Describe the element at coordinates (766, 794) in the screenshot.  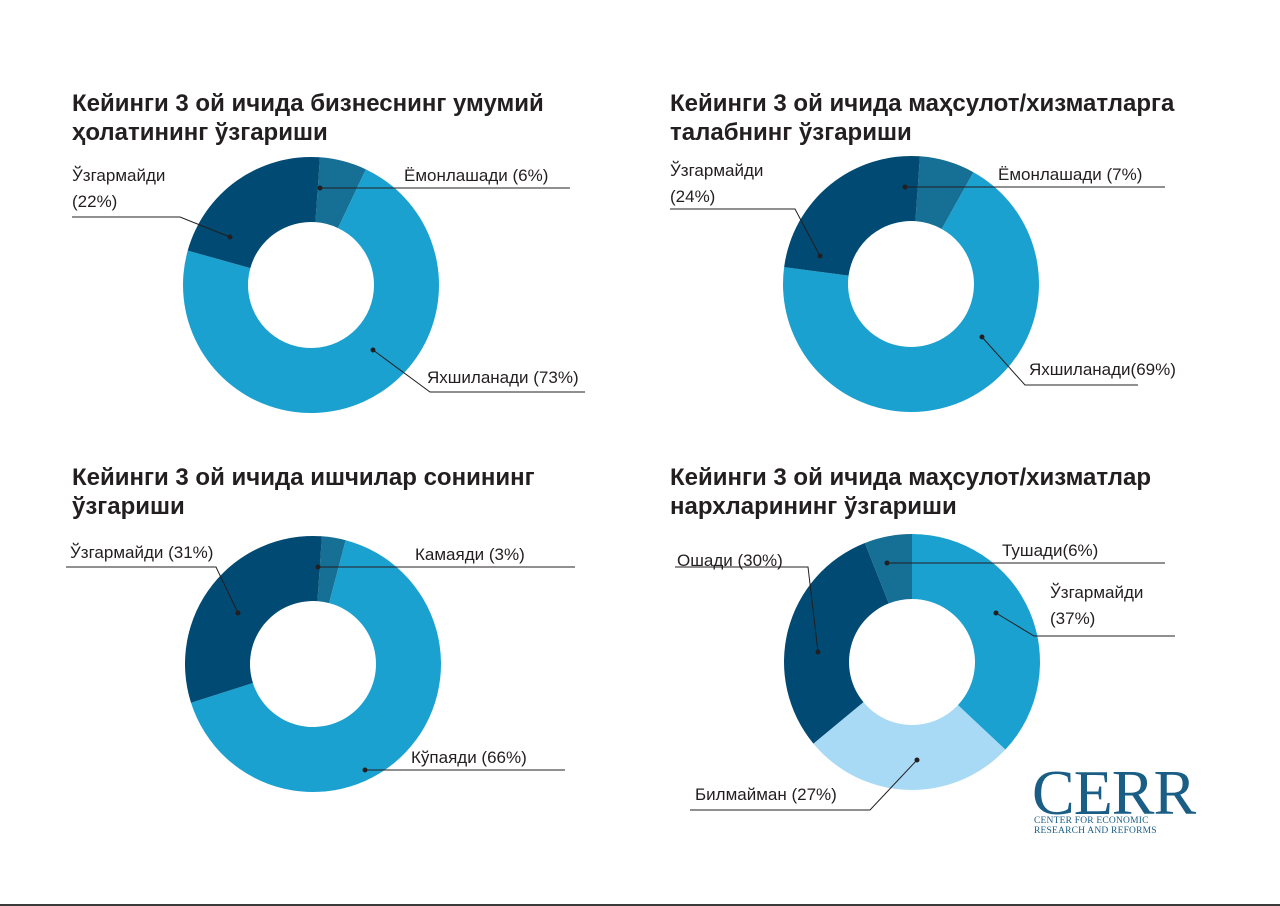
I see `slice-label-2: Билмайман (27%)` at that location.